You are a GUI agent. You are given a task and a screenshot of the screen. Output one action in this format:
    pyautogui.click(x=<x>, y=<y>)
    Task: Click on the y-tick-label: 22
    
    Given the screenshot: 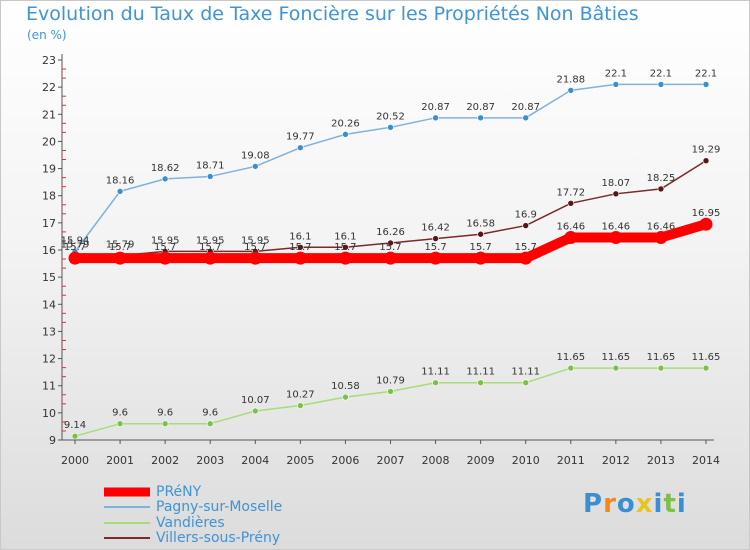 What is the action you would take?
    pyautogui.click(x=49, y=87)
    